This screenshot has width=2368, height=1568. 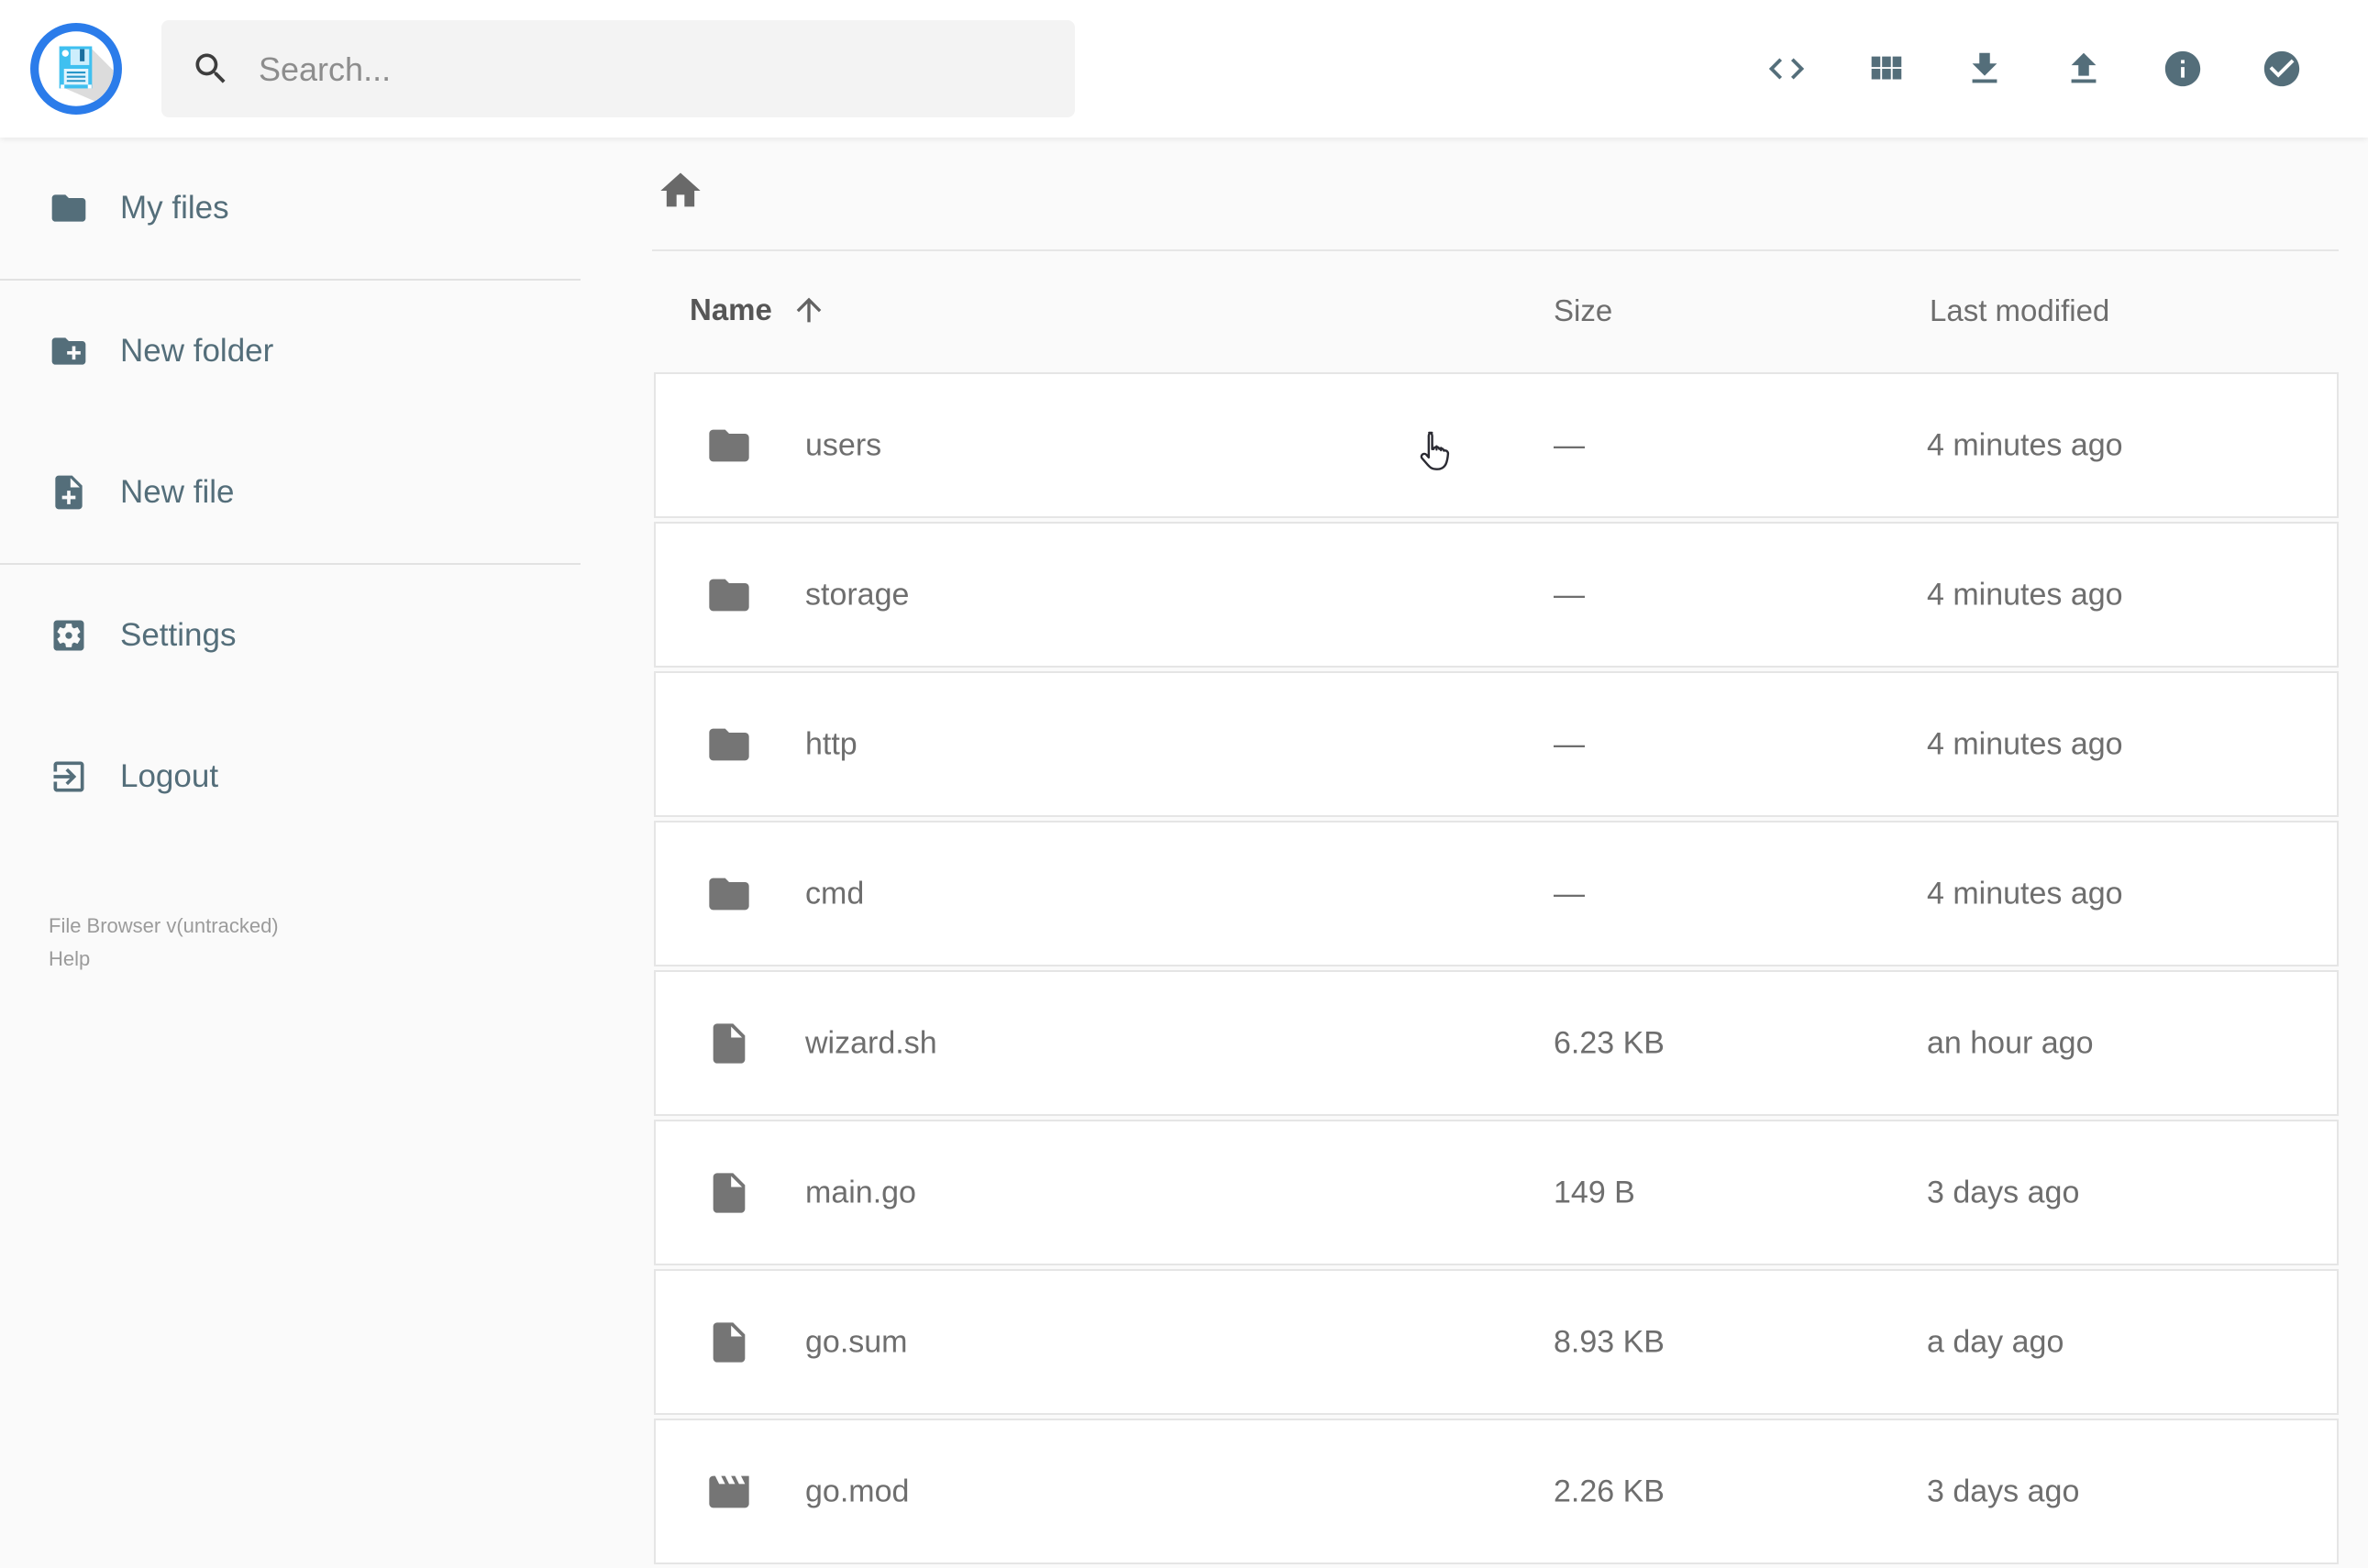 I want to click on file-row: cmd — 4 minutes ago, so click(x=1496, y=893).